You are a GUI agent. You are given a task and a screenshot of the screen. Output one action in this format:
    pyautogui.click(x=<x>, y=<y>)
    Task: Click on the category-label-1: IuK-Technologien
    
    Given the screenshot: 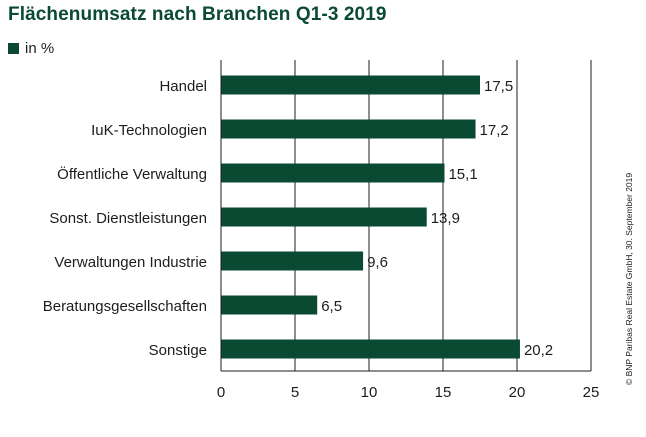 What is the action you would take?
    pyautogui.click(x=149, y=130)
    